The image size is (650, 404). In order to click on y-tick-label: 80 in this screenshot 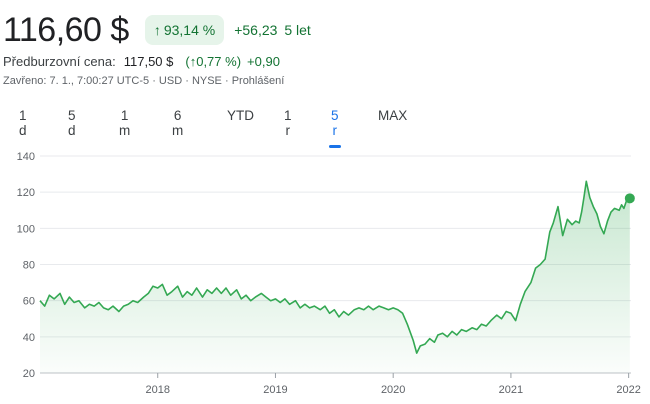, I will do `click(29, 266)`.